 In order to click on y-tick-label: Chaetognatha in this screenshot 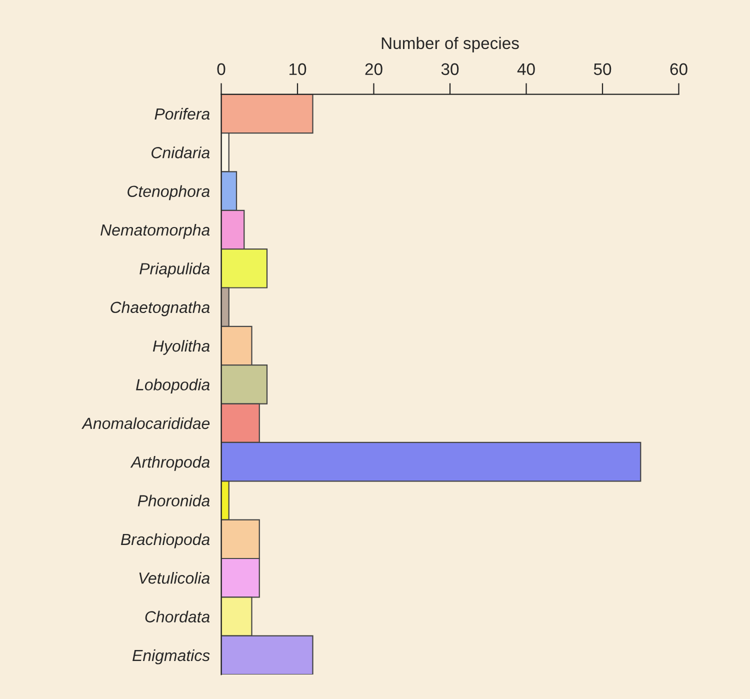, I will do `click(160, 308)`.